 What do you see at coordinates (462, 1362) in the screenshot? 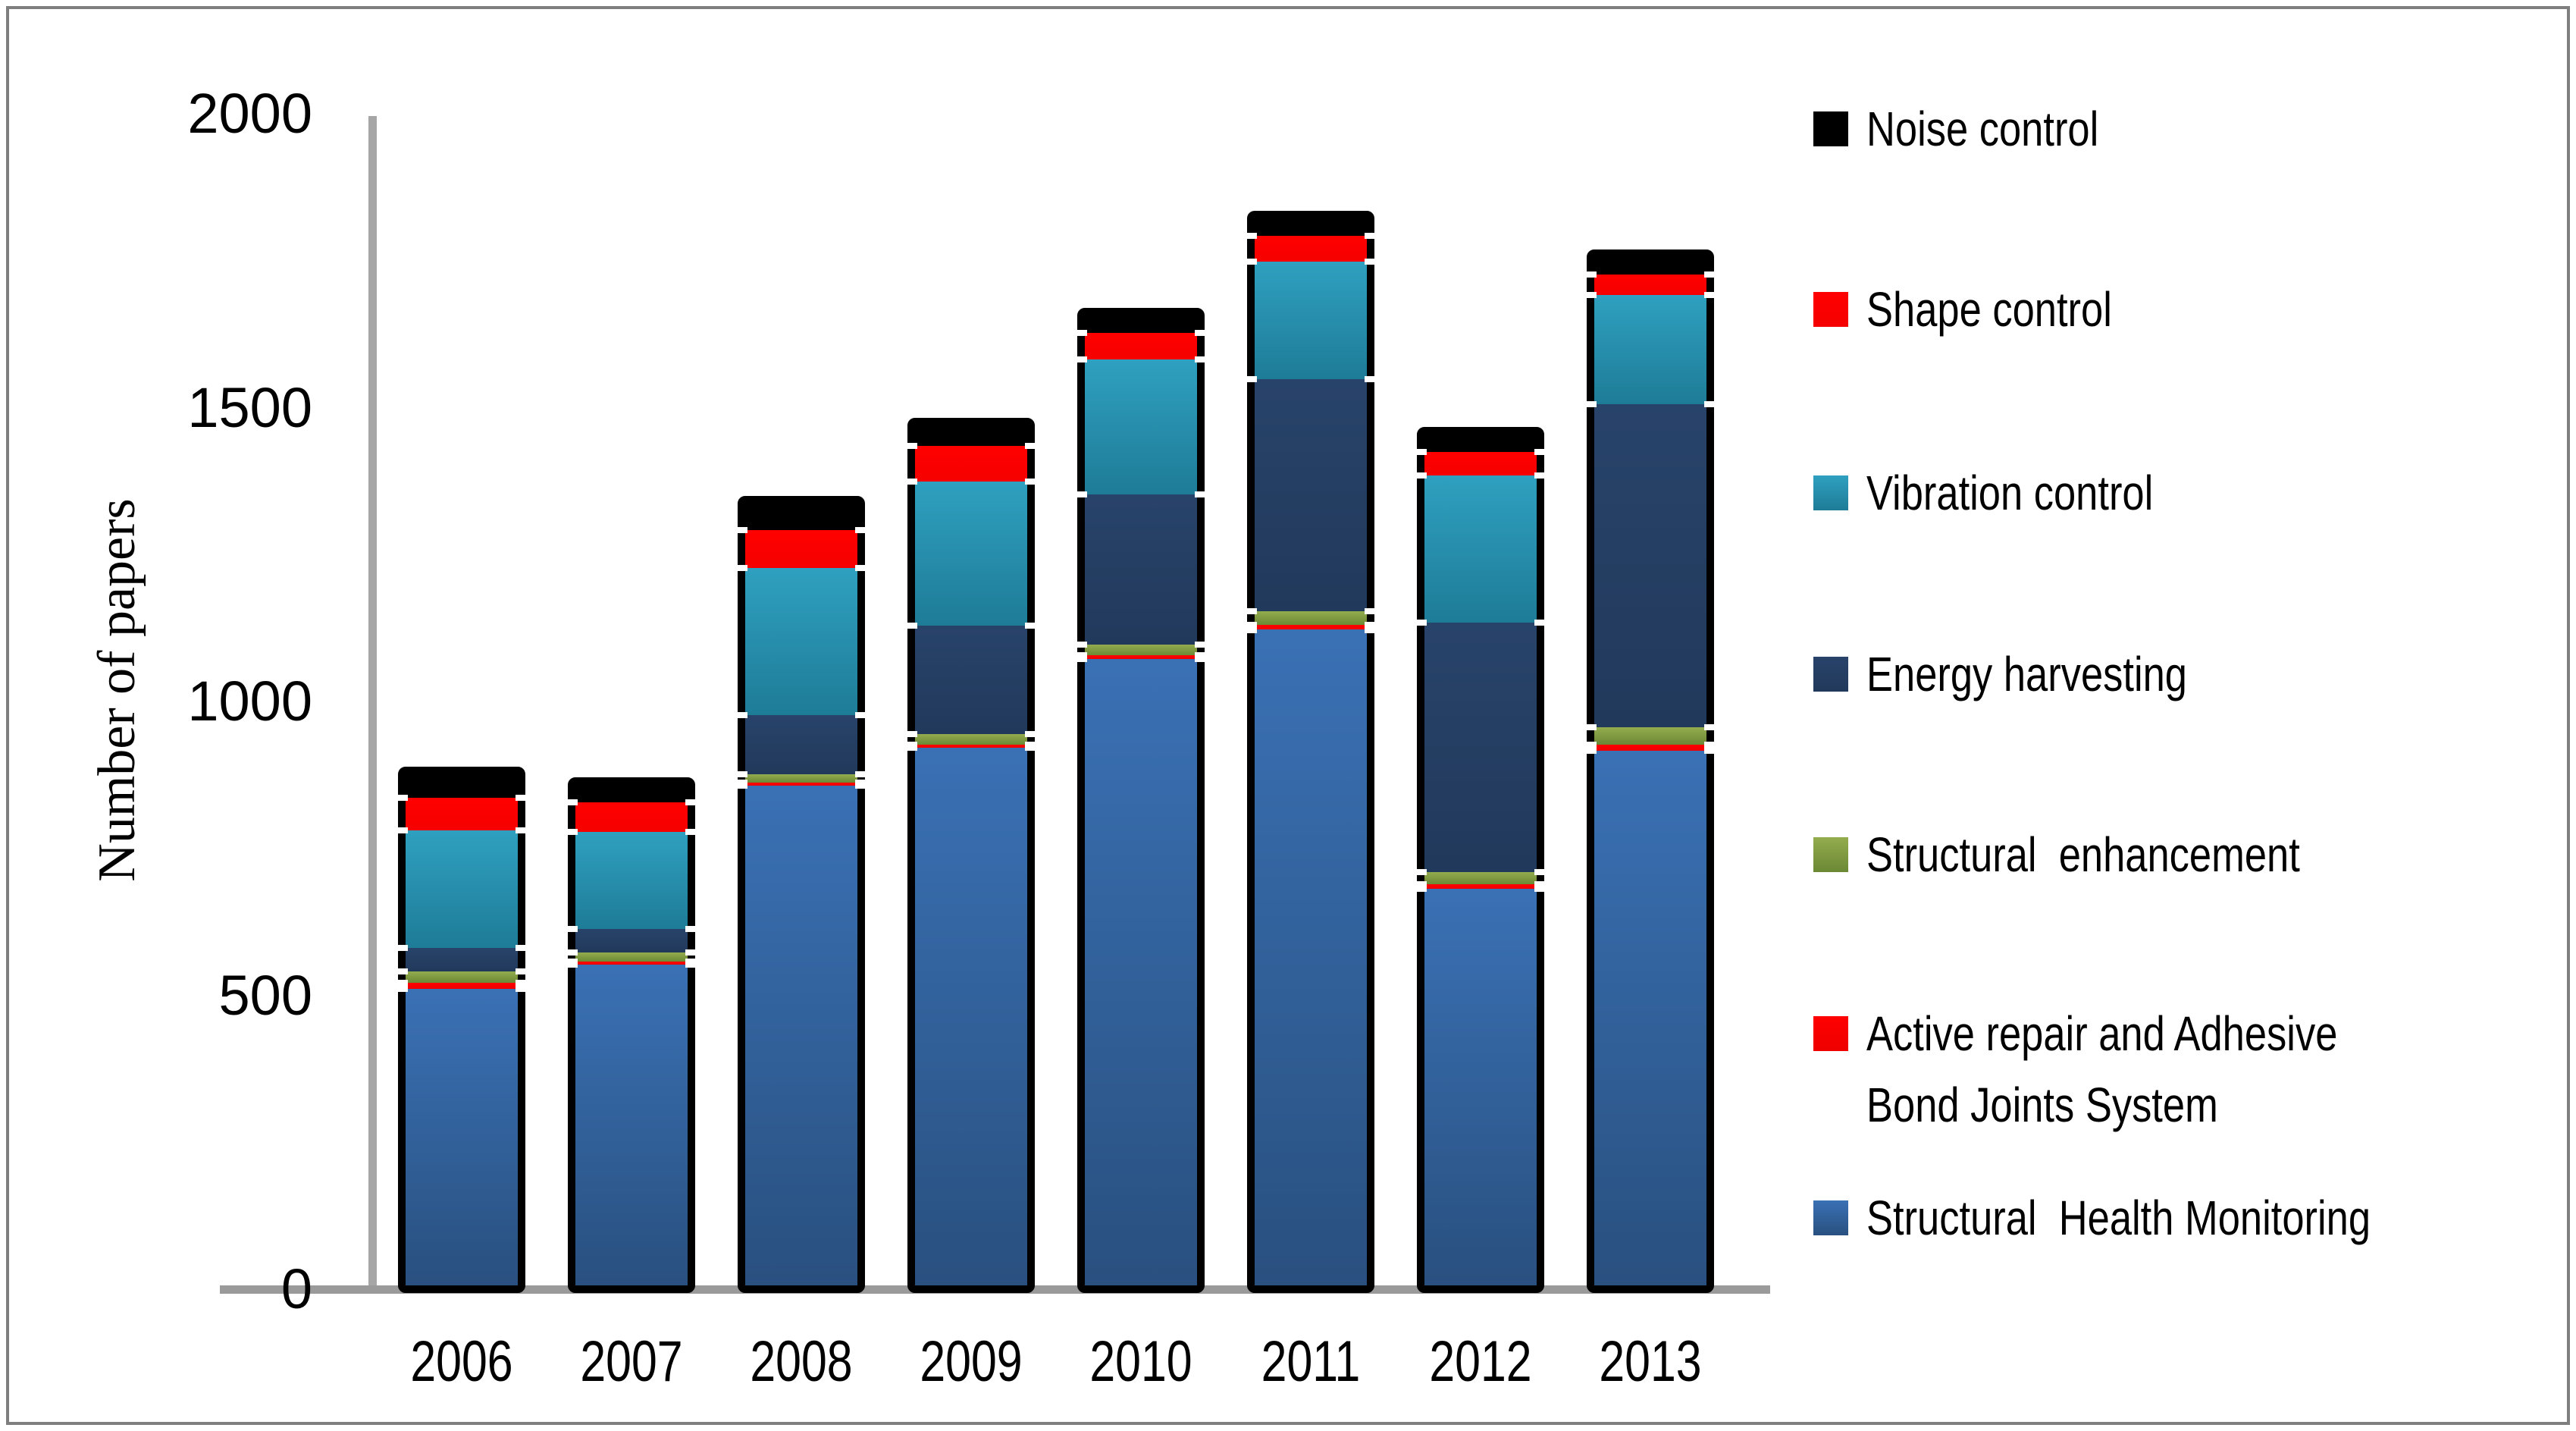
I see `x-tick-2006: 2006` at bounding box center [462, 1362].